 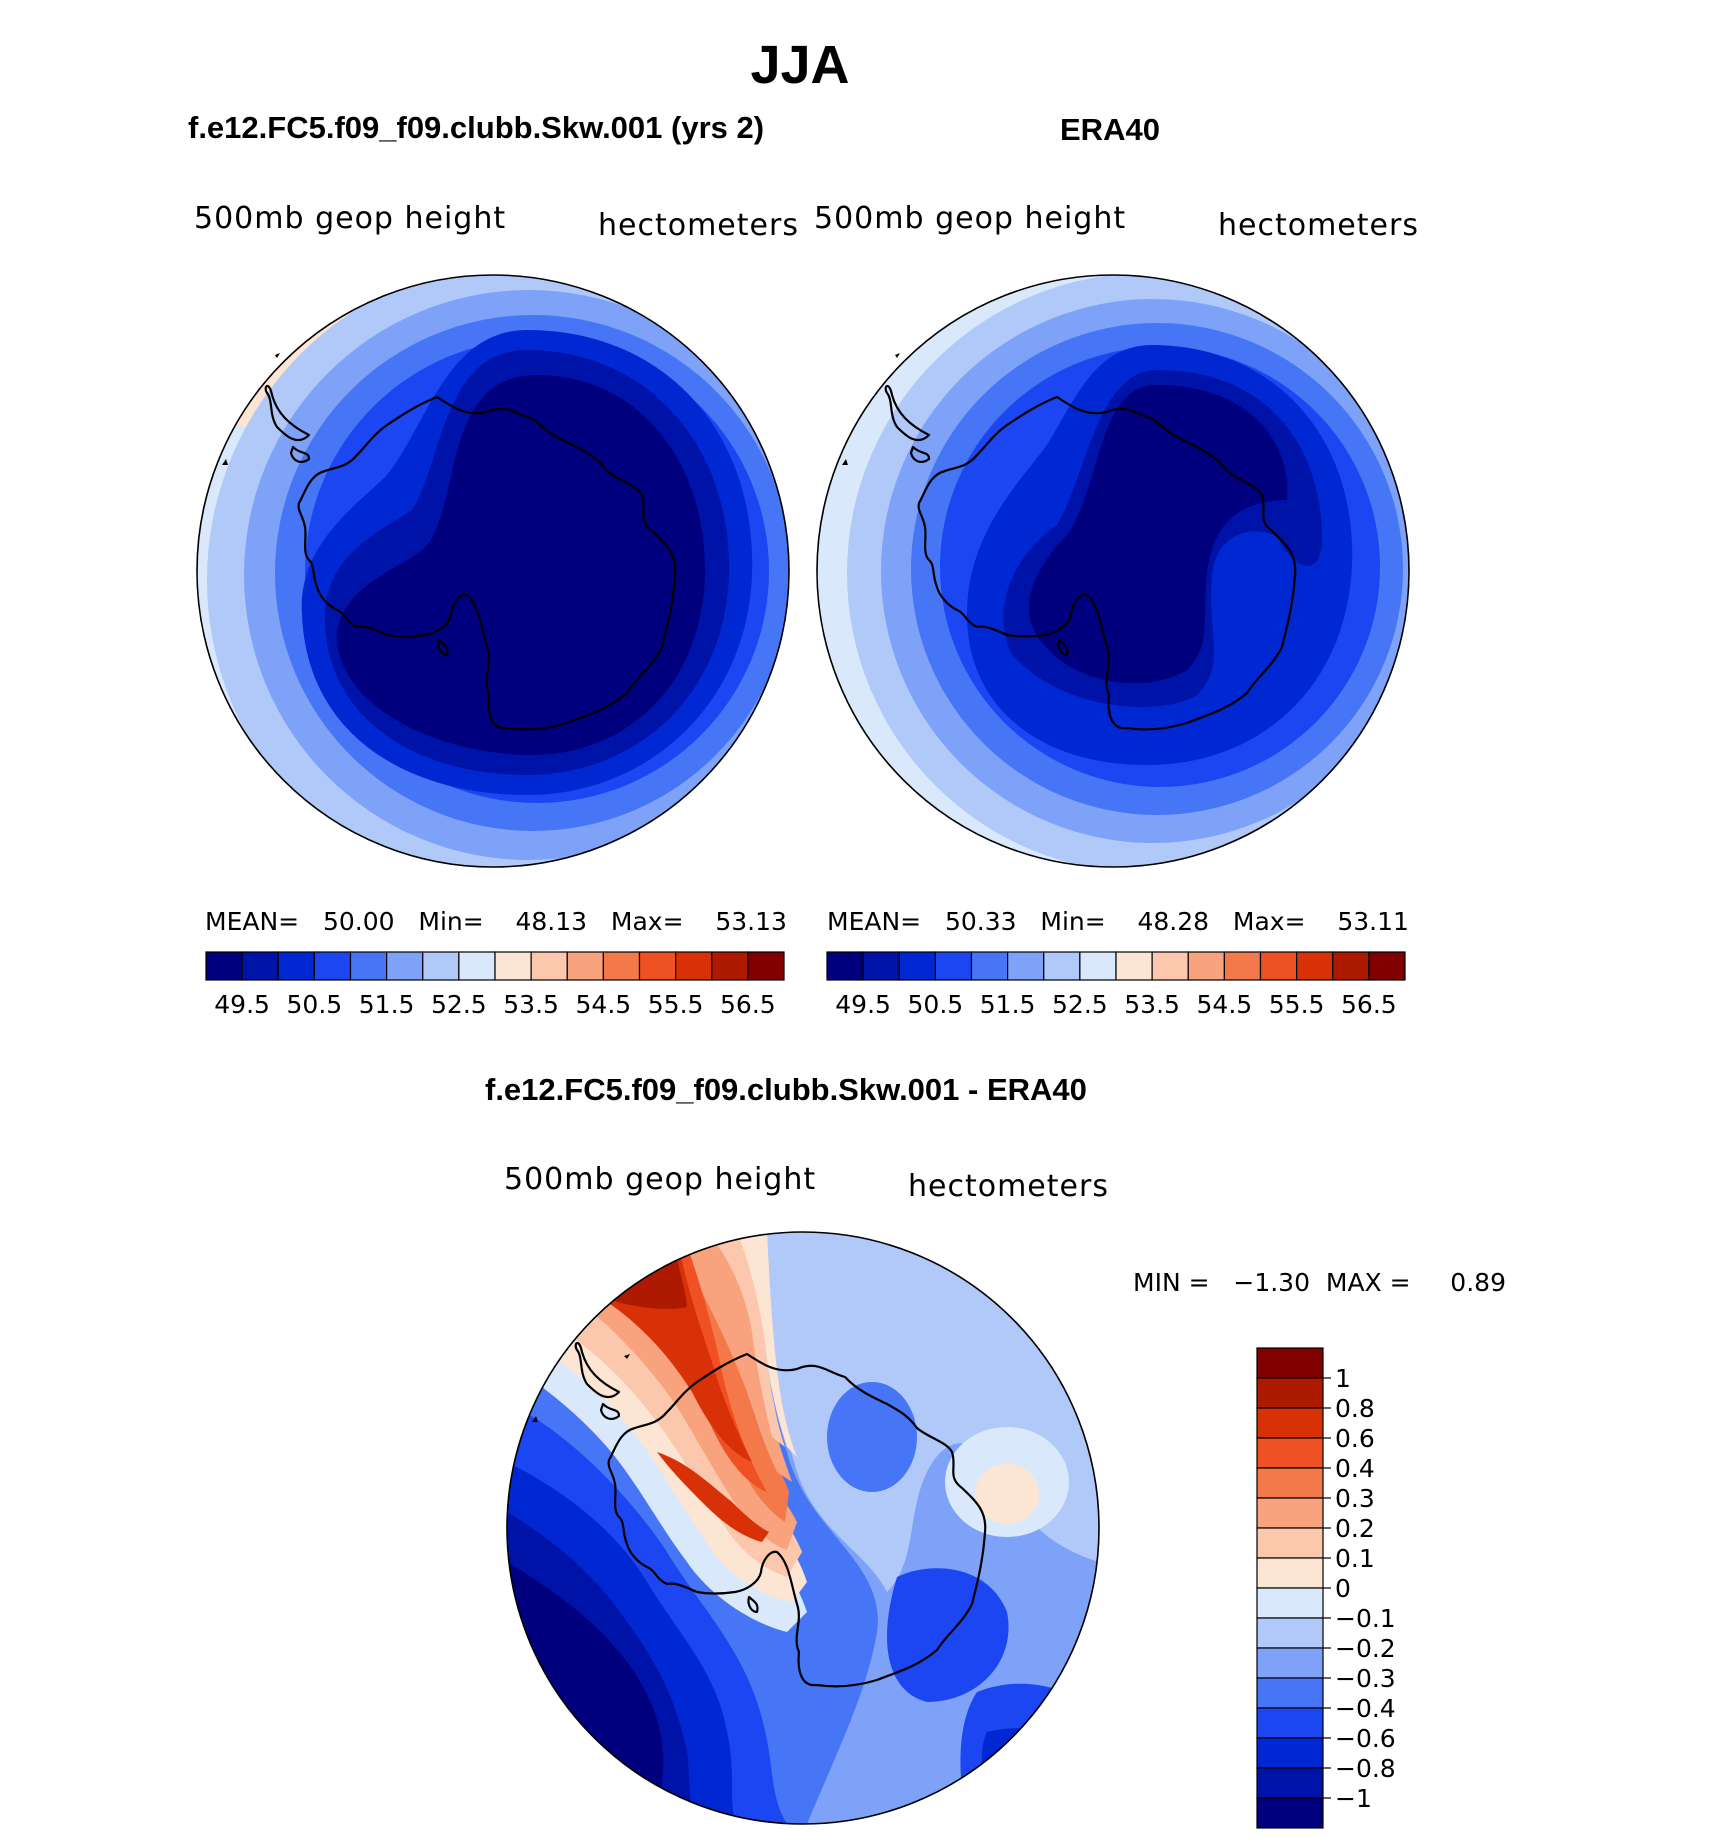 I want to click on diff-colorbar-tick-label: 0, so click(x=1343, y=1588).